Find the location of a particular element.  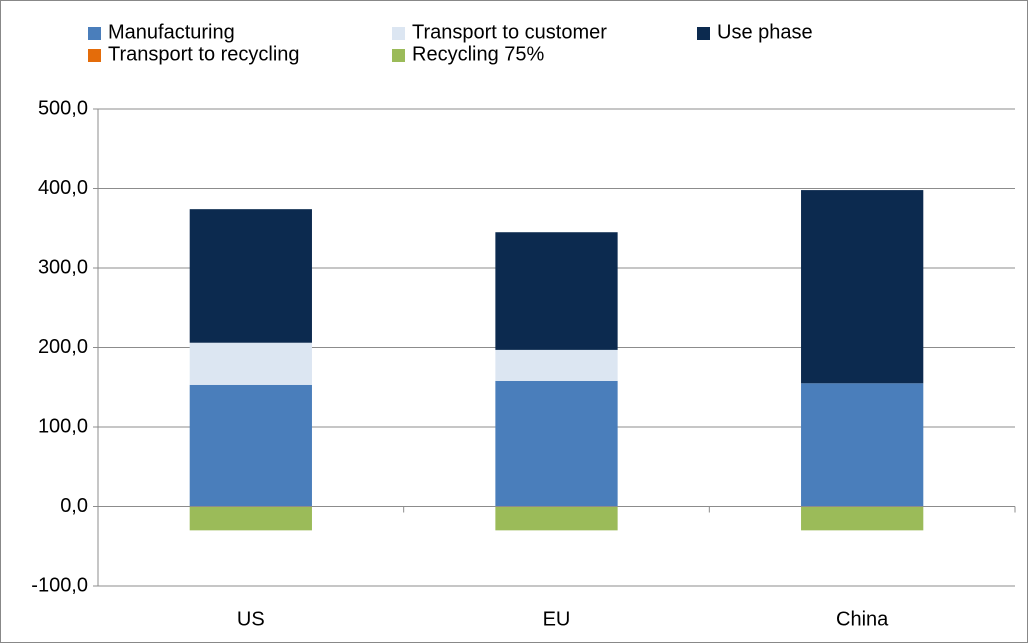

y-tick-label: 200,0 is located at coordinates (63, 347).